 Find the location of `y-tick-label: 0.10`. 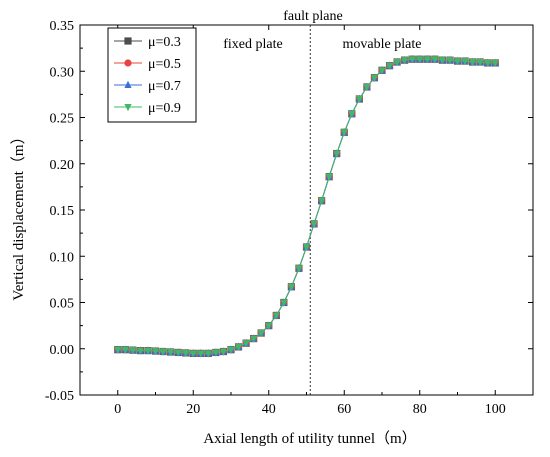

y-tick-label: 0.10 is located at coordinates (62, 257).